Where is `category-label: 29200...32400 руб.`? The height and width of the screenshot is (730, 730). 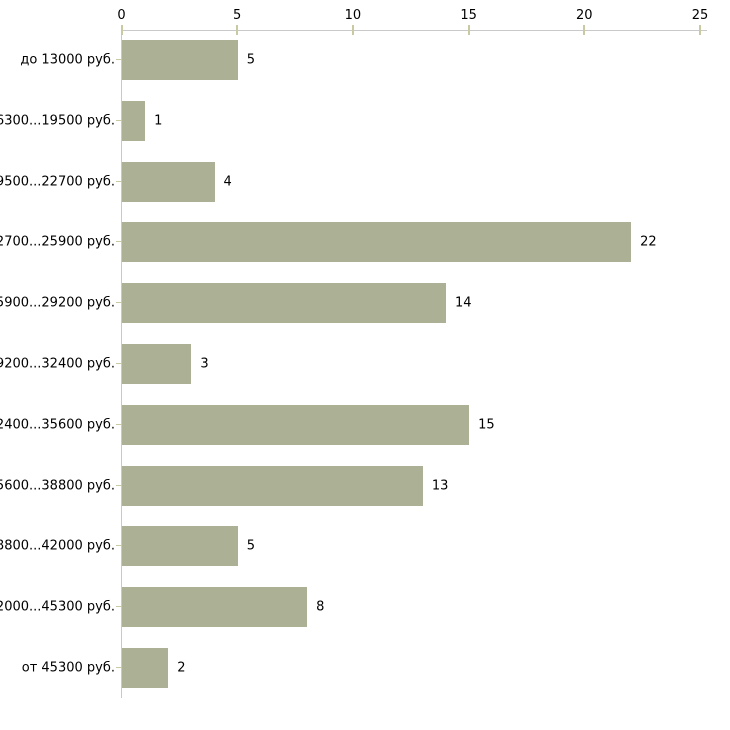 category-label: 29200...32400 руб. is located at coordinates (57, 364).